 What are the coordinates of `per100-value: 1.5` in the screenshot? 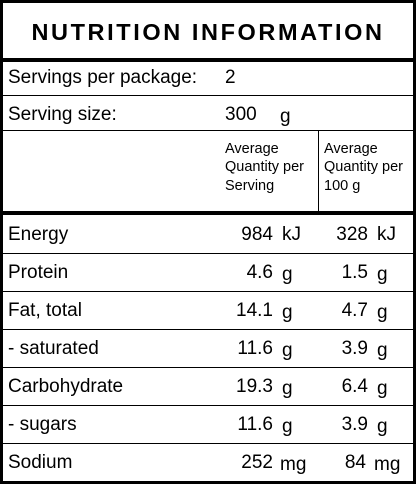 It's located at (354, 272).